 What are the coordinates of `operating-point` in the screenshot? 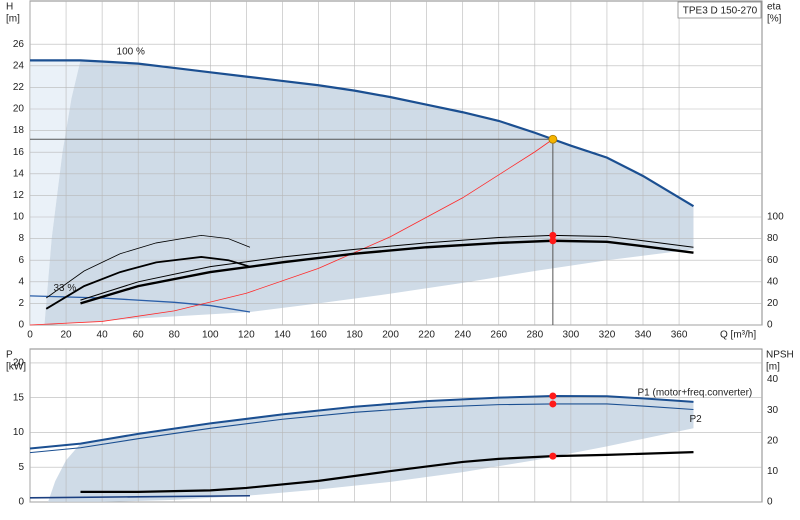 It's located at (553, 139).